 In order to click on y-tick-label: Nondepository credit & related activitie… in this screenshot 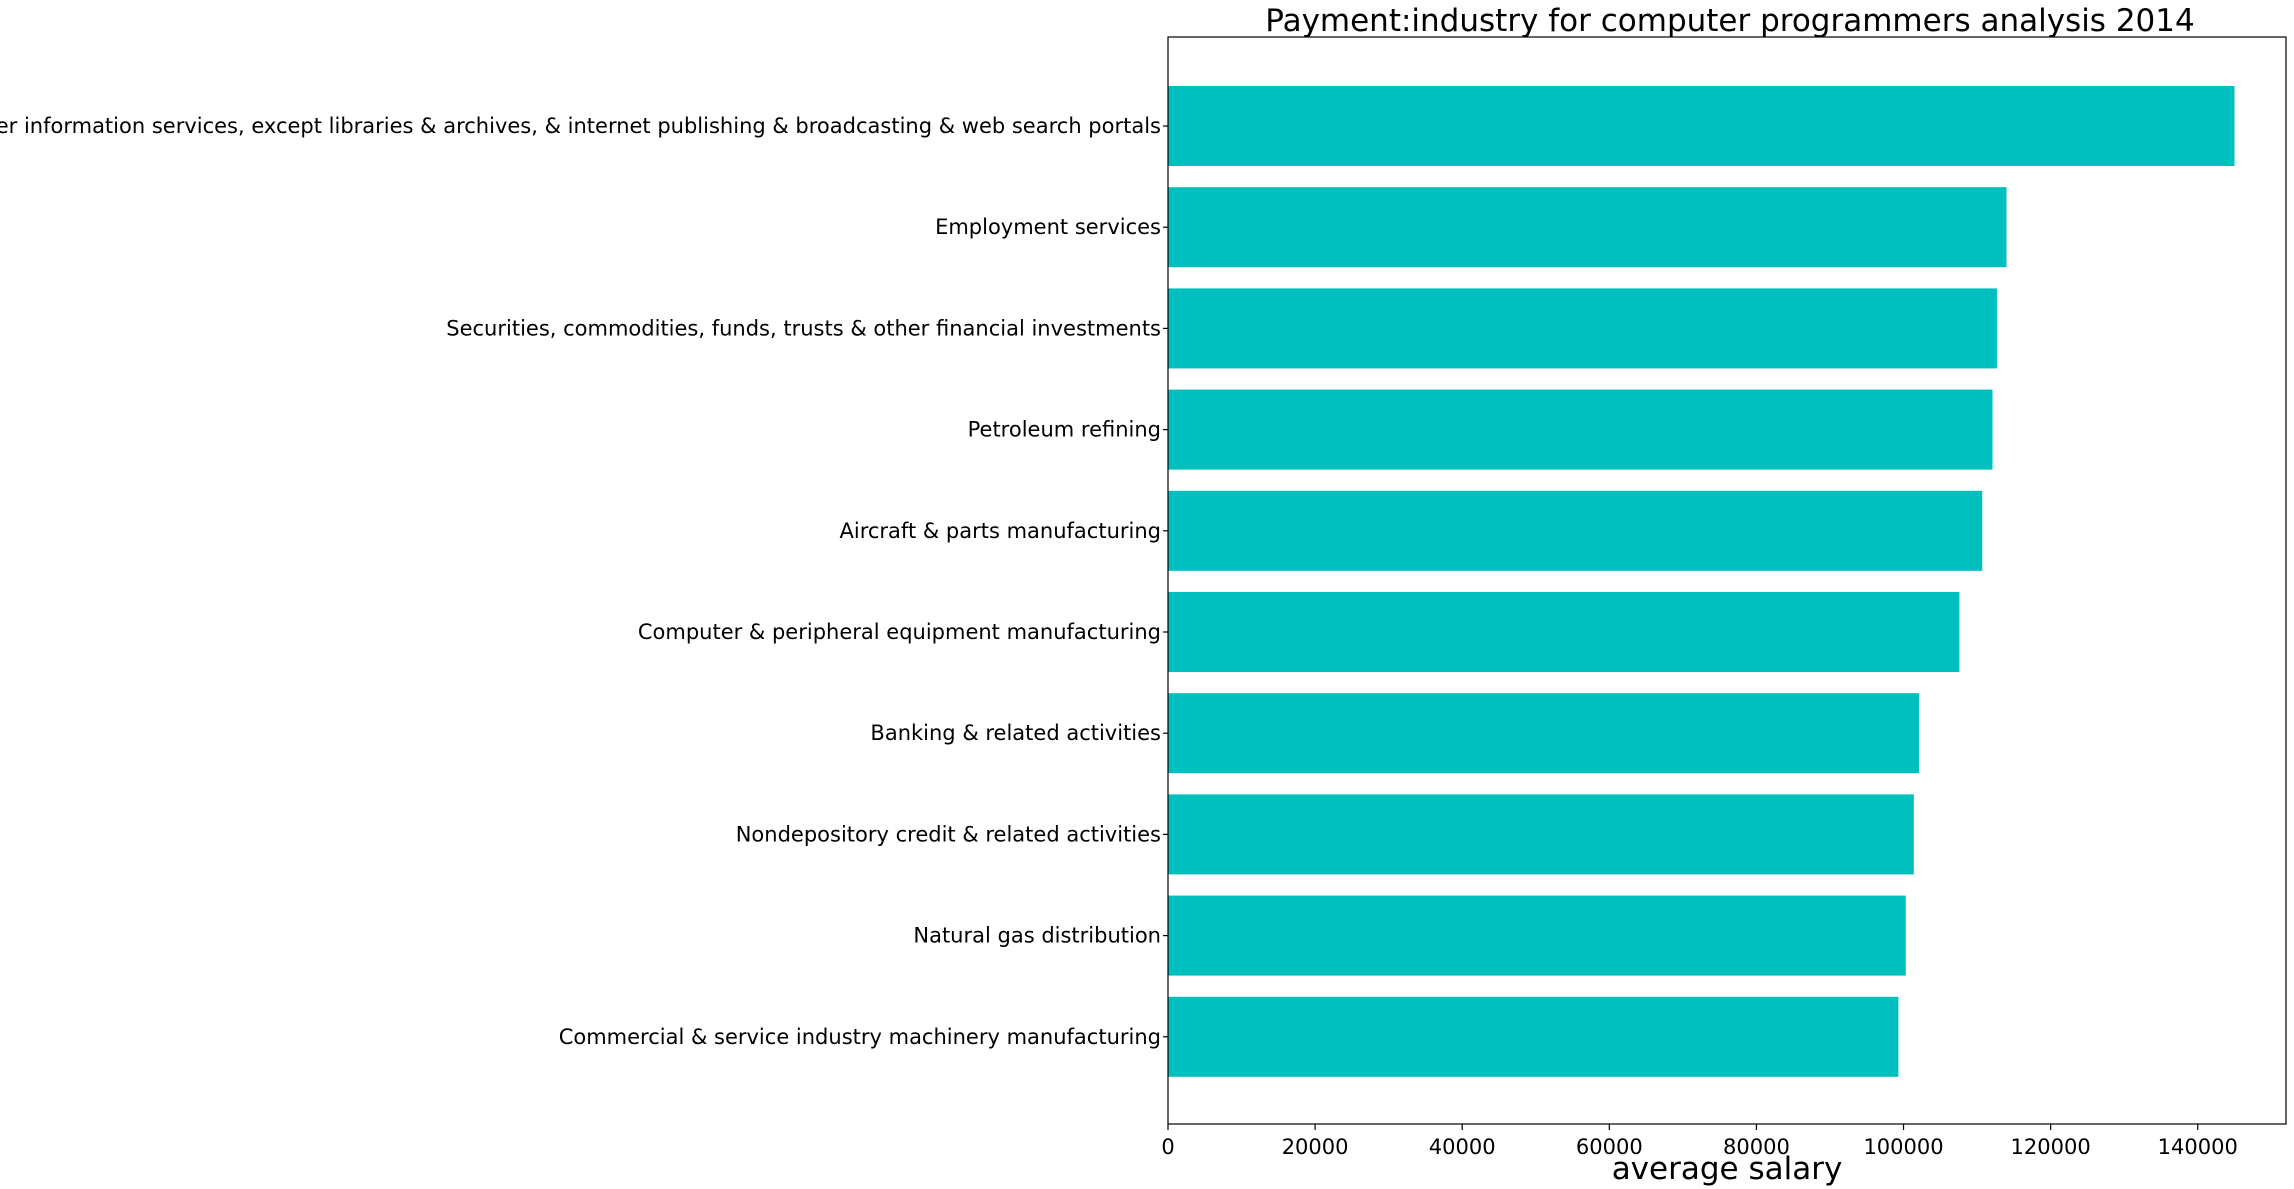, I will do `click(948, 834)`.